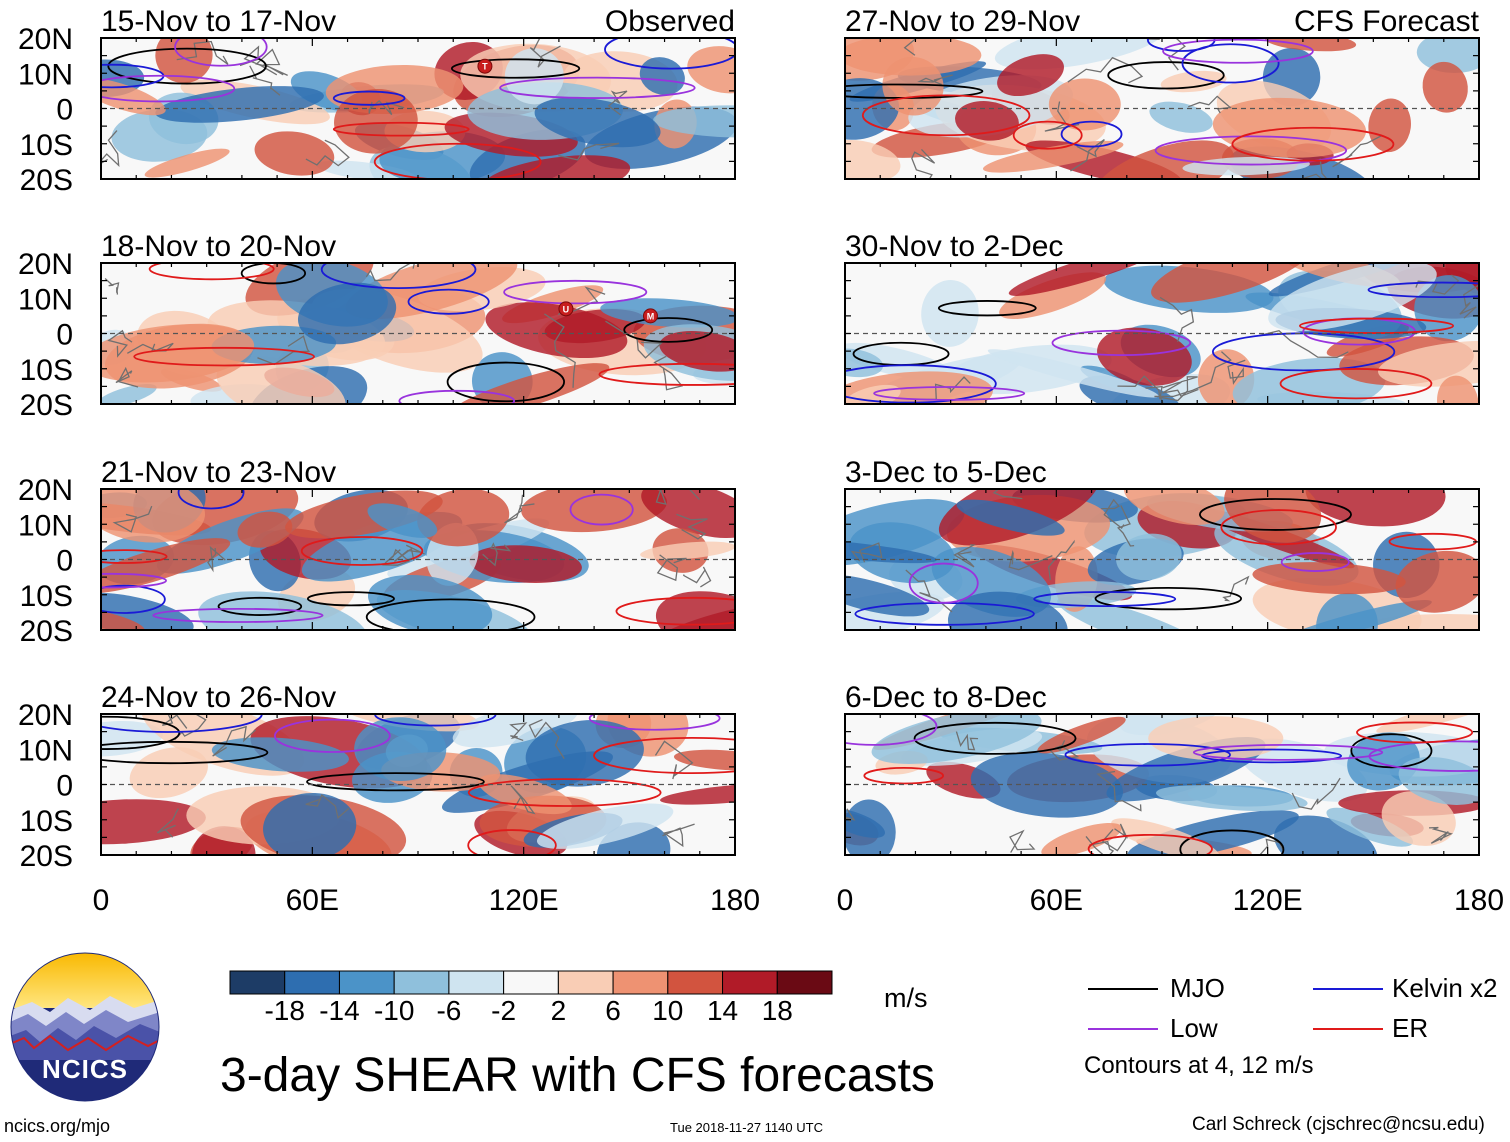 This screenshot has height=1142, width=1510. Describe the element at coordinates (504, 1010) in the screenshot. I see `colorbar-level-label: -2` at that location.